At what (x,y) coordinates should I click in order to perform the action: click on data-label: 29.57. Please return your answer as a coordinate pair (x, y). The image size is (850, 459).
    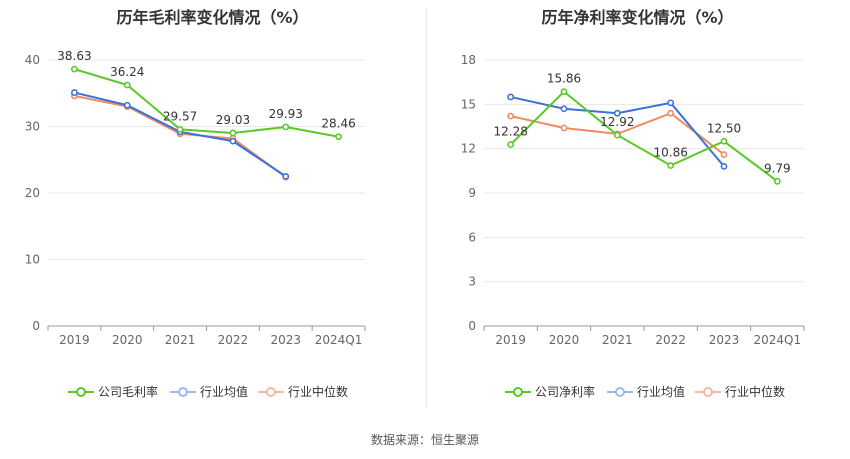
    Looking at the image, I should click on (180, 116).